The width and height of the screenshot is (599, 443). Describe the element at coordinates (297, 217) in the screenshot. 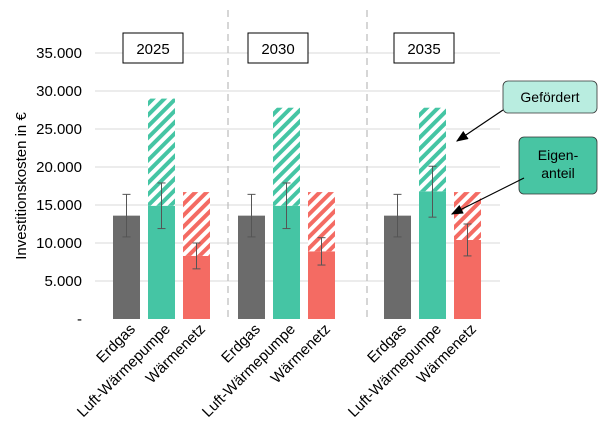

I see `error-bar-layer` at that location.